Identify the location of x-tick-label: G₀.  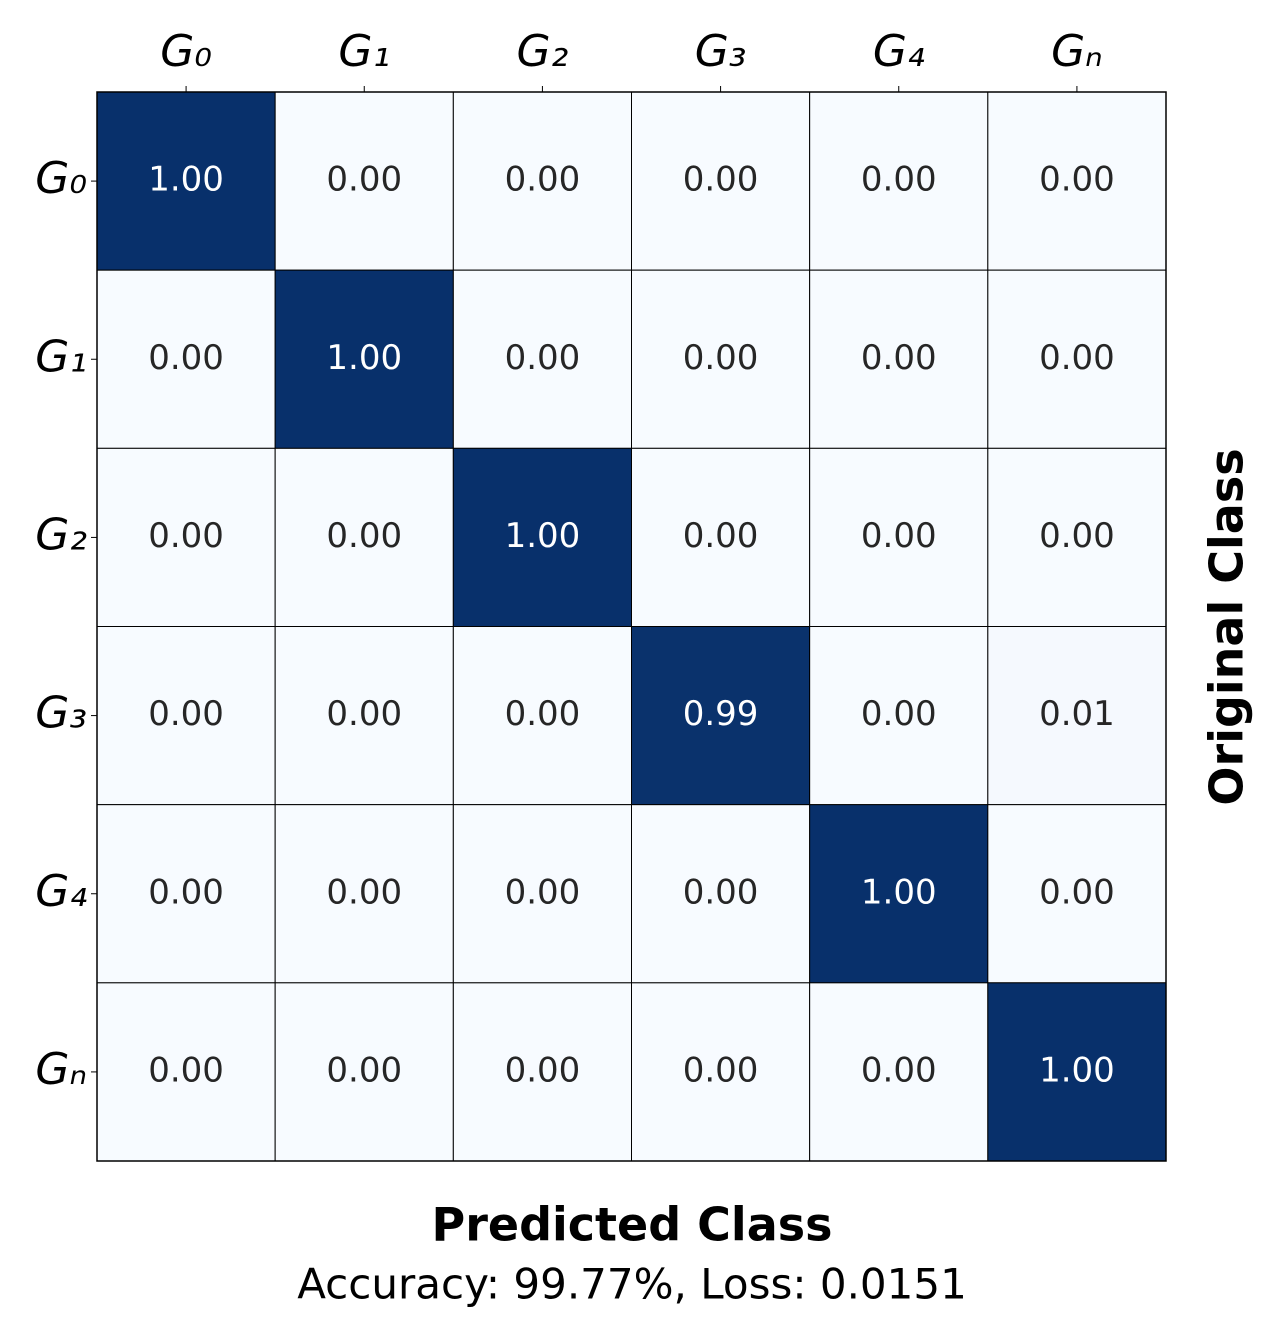
(186, 51).